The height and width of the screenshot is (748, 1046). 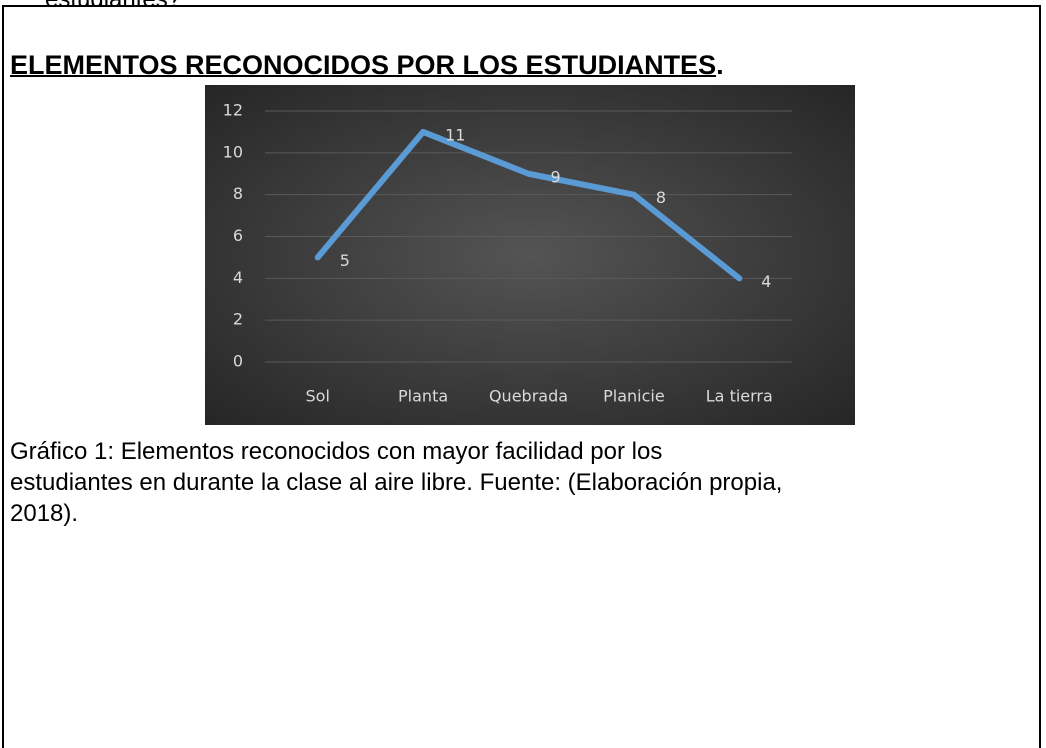 What do you see at coordinates (766, 281) in the screenshot?
I see `data-label: 4` at bounding box center [766, 281].